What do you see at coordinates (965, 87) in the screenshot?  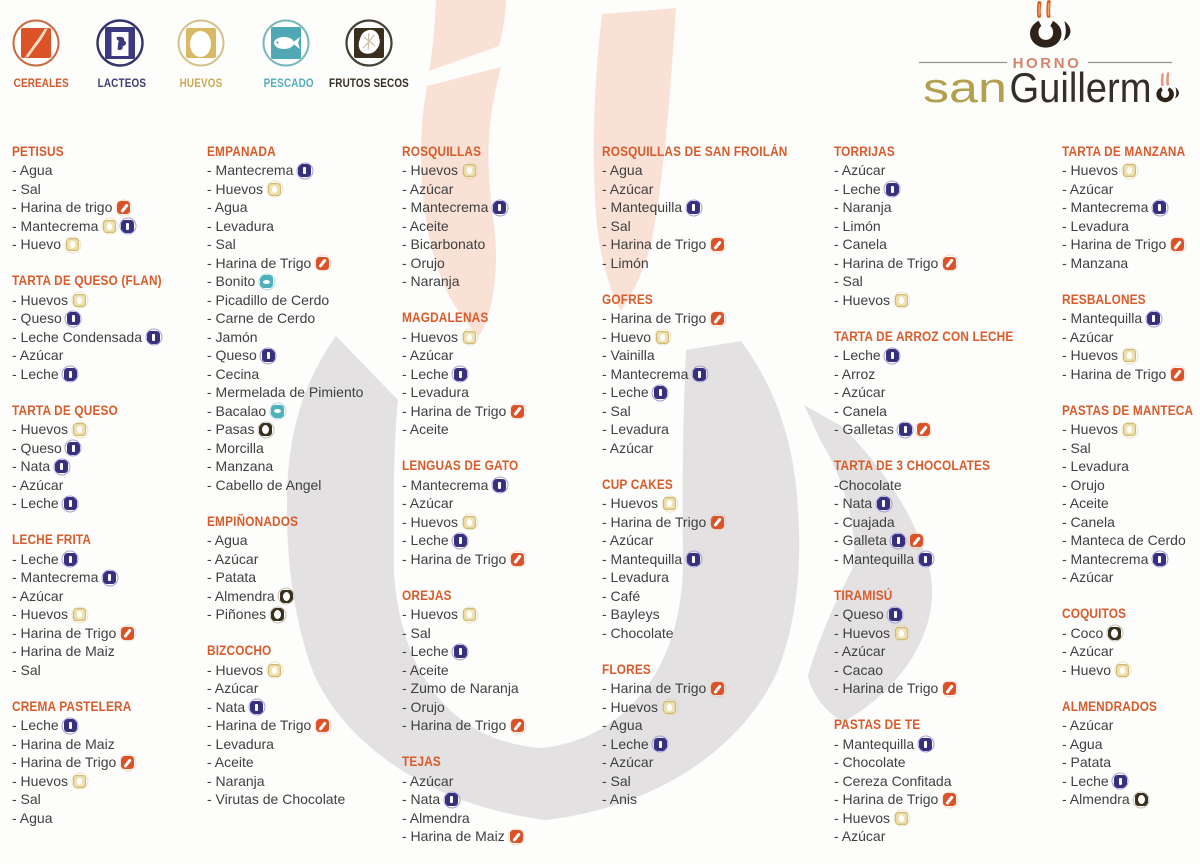 I see `svg-text: san` at bounding box center [965, 87].